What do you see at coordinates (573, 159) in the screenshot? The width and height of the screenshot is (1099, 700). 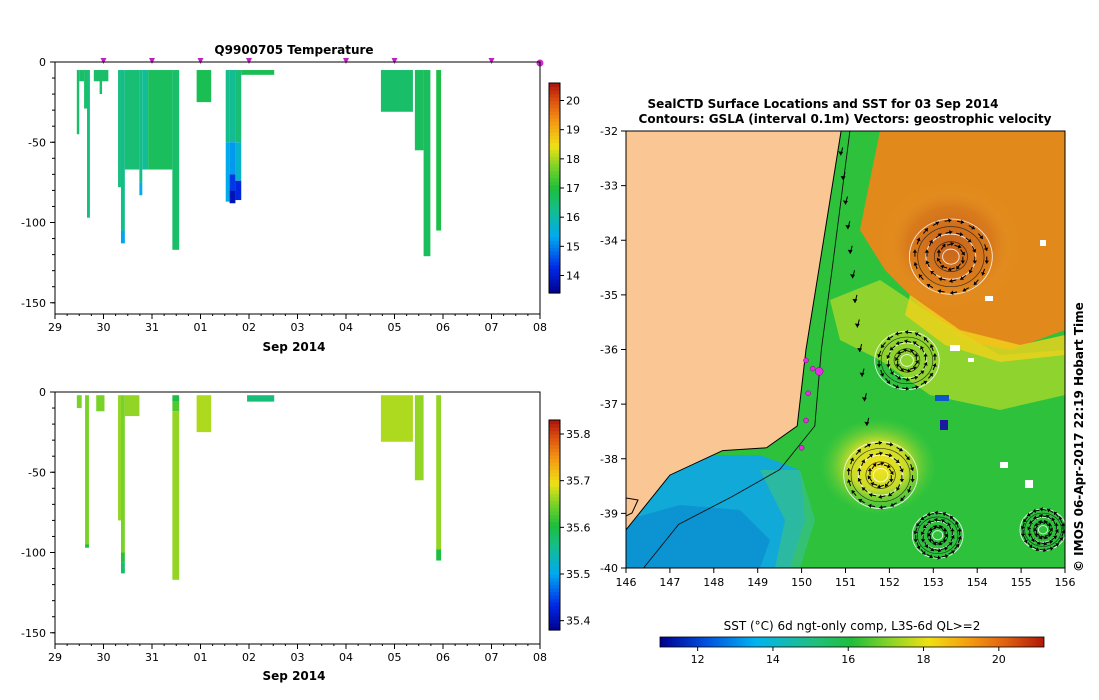 I see `colorbar-tick-label: 18` at bounding box center [573, 159].